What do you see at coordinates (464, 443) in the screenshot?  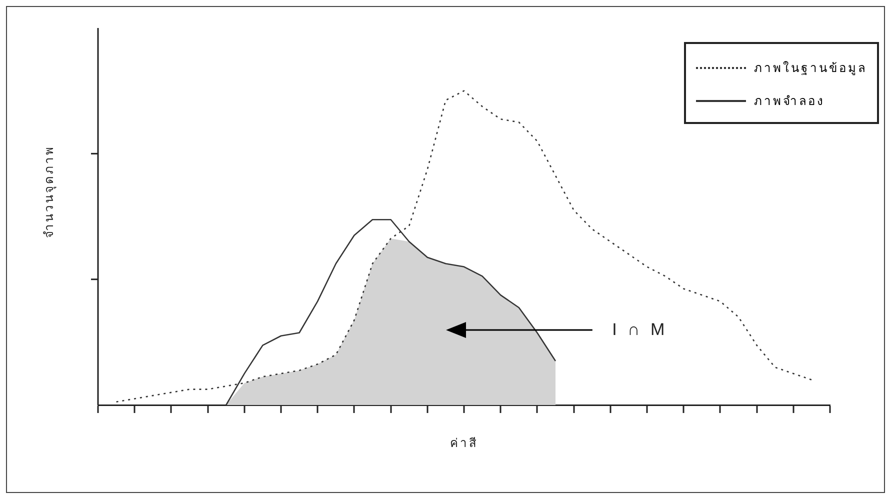 I see `x-axis-title: ค่าสี` at bounding box center [464, 443].